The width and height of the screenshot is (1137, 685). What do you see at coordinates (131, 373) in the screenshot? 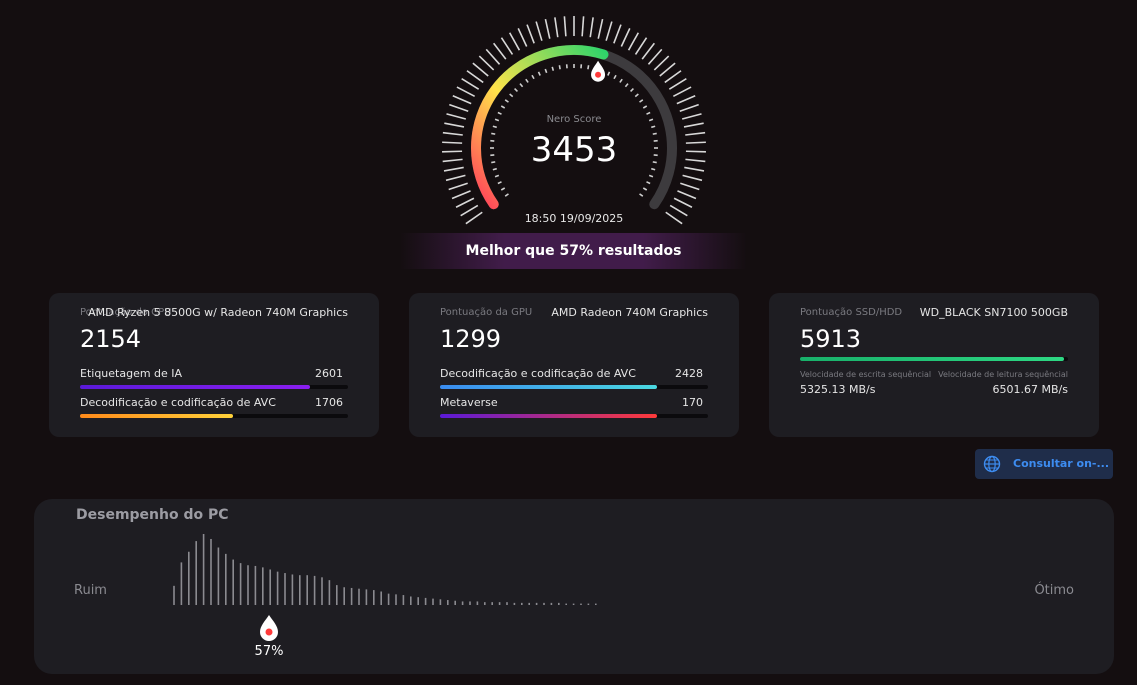
I see `row-label: Etiquetagem de IA` at bounding box center [131, 373].